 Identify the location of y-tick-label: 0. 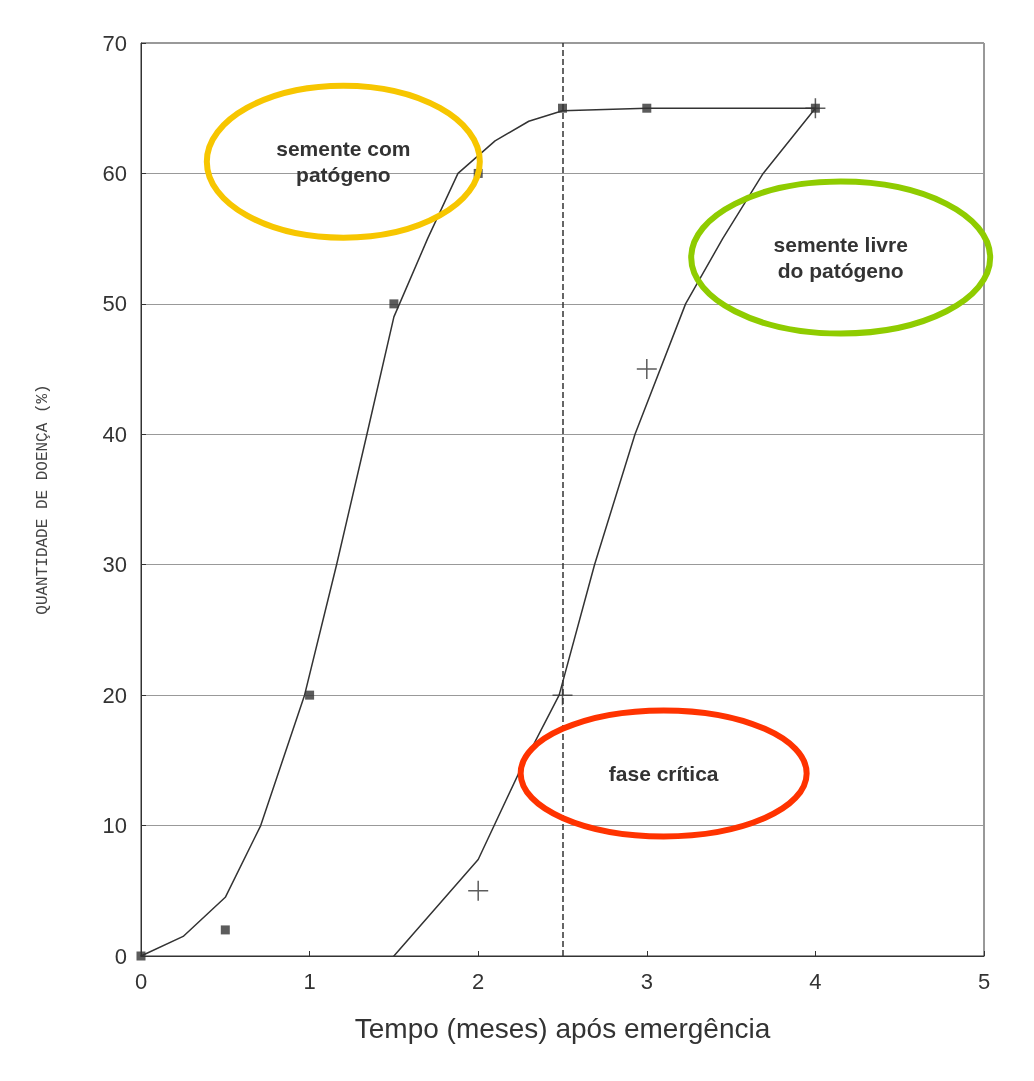
(120, 956).